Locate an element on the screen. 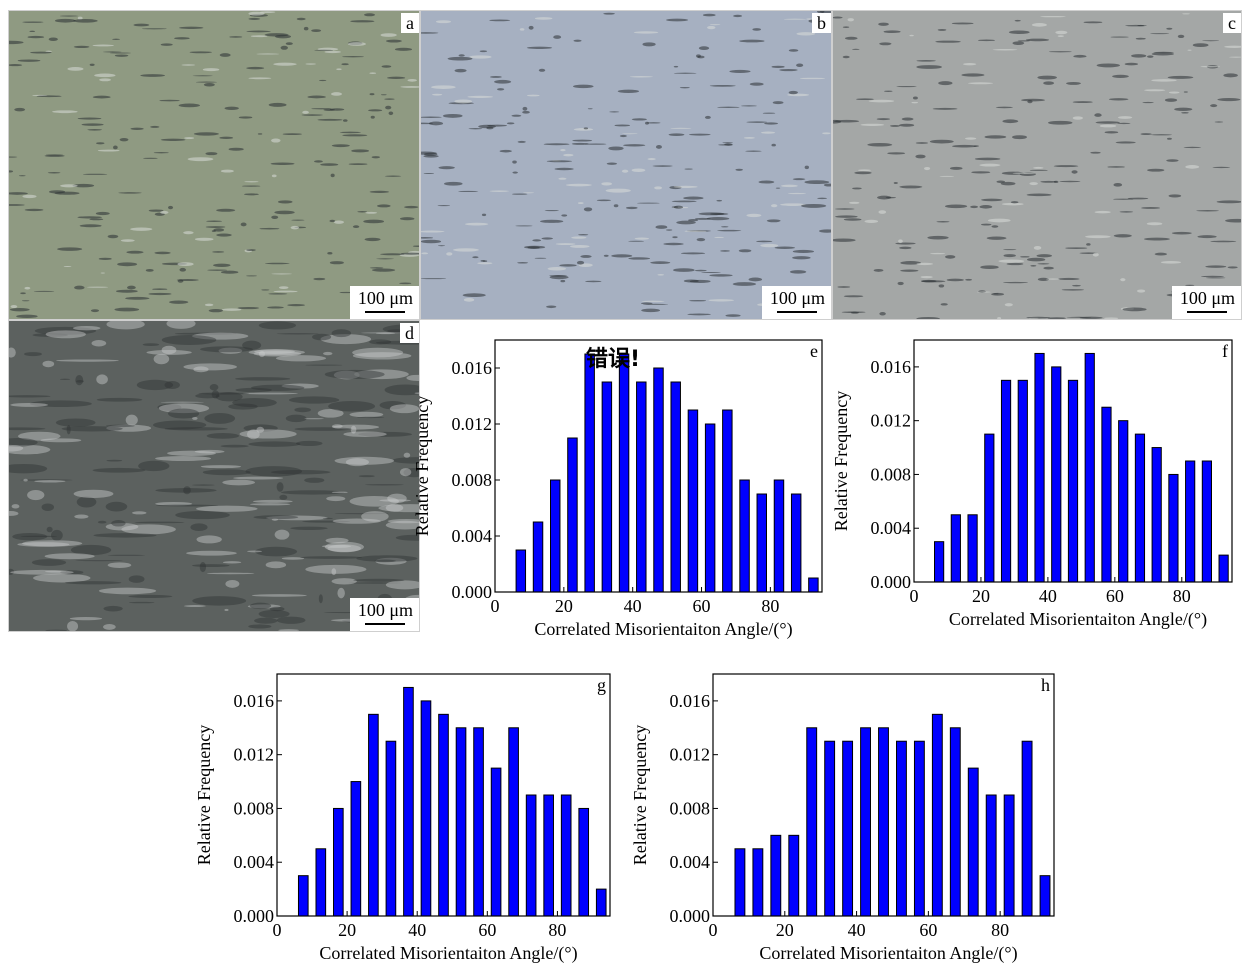 Image resolution: width=1242 pixels, height=977 pixels. x-tick-label: 20 is located at coordinates (347, 930).